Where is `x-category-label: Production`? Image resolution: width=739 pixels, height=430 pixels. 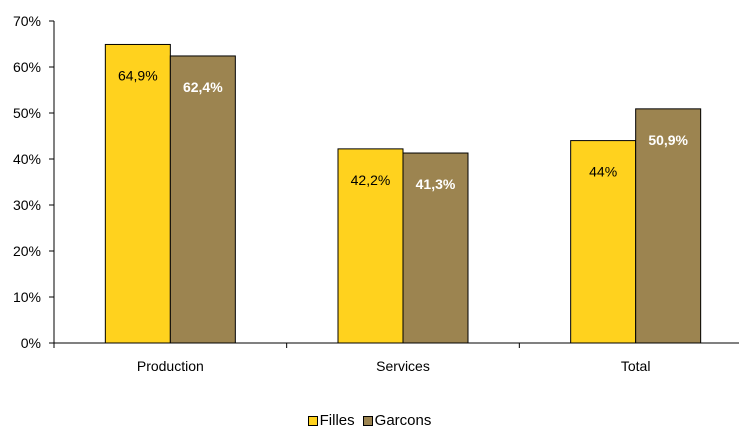 x-category-label: Production is located at coordinates (170, 366).